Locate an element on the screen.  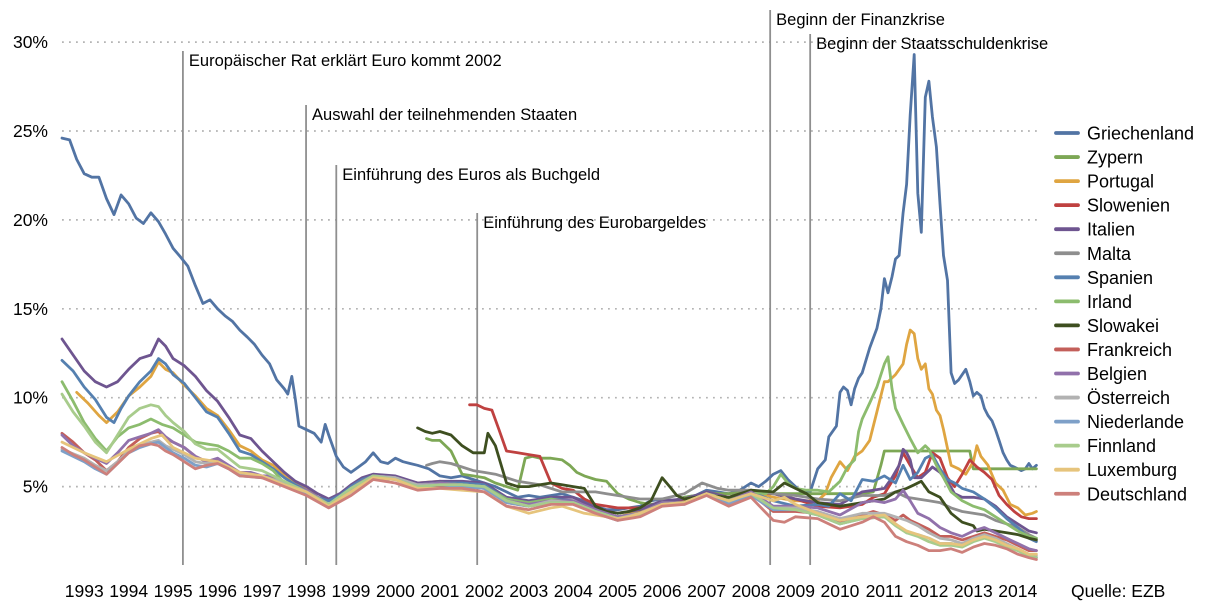
x-axis-tick-label: 2005 is located at coordinates (617, 591).